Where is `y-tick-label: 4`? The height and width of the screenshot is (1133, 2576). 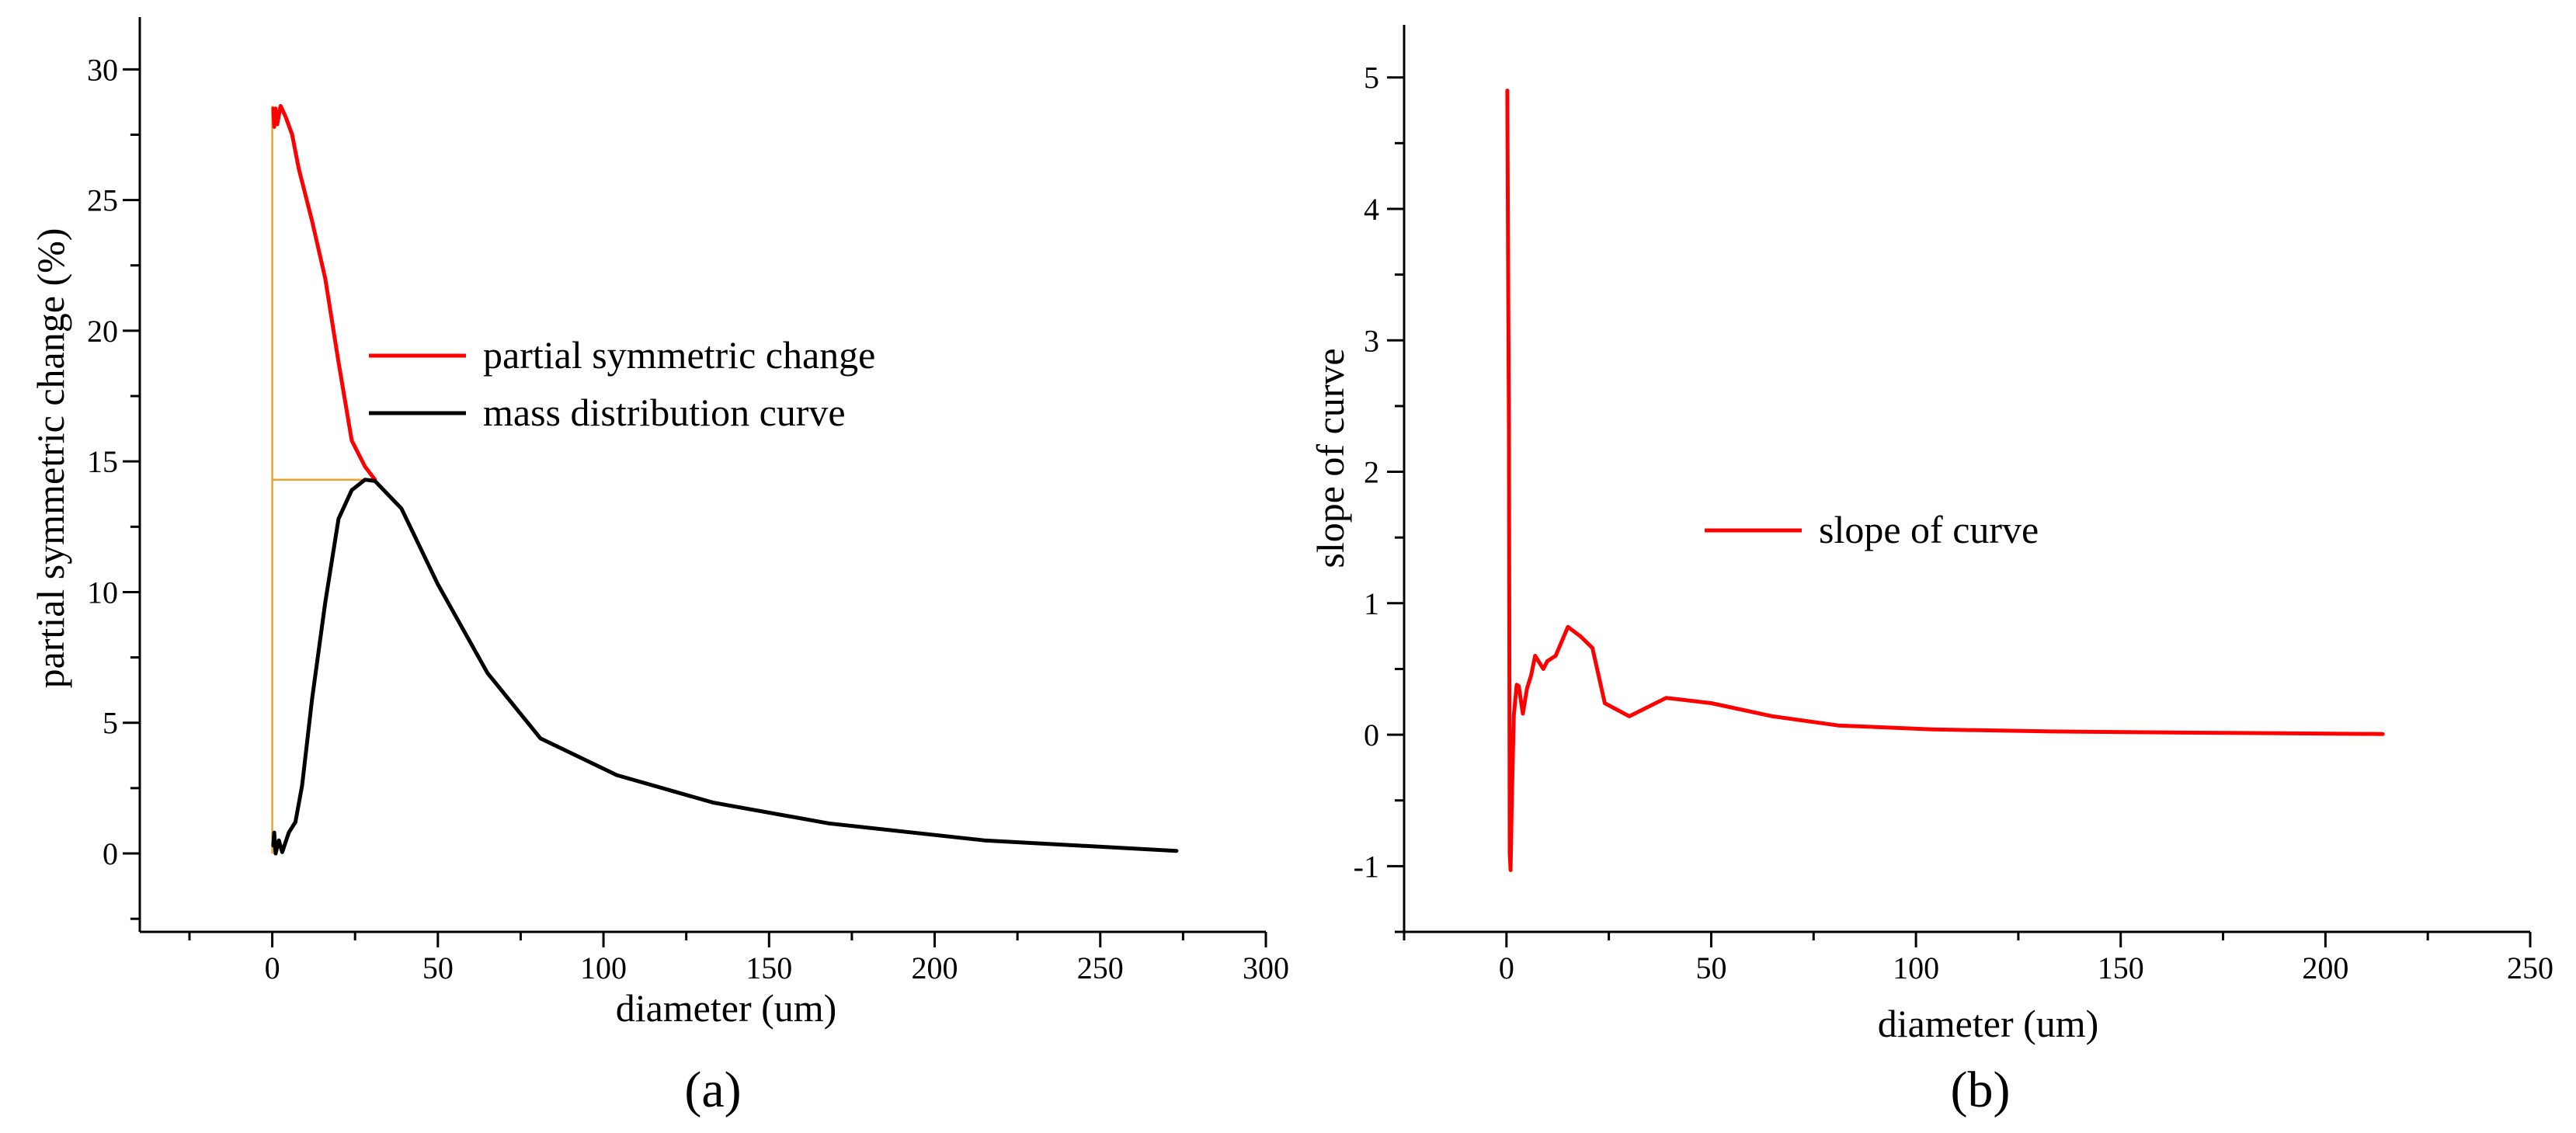
y-tick-label: 4 is located at coordinates (1371, 209).